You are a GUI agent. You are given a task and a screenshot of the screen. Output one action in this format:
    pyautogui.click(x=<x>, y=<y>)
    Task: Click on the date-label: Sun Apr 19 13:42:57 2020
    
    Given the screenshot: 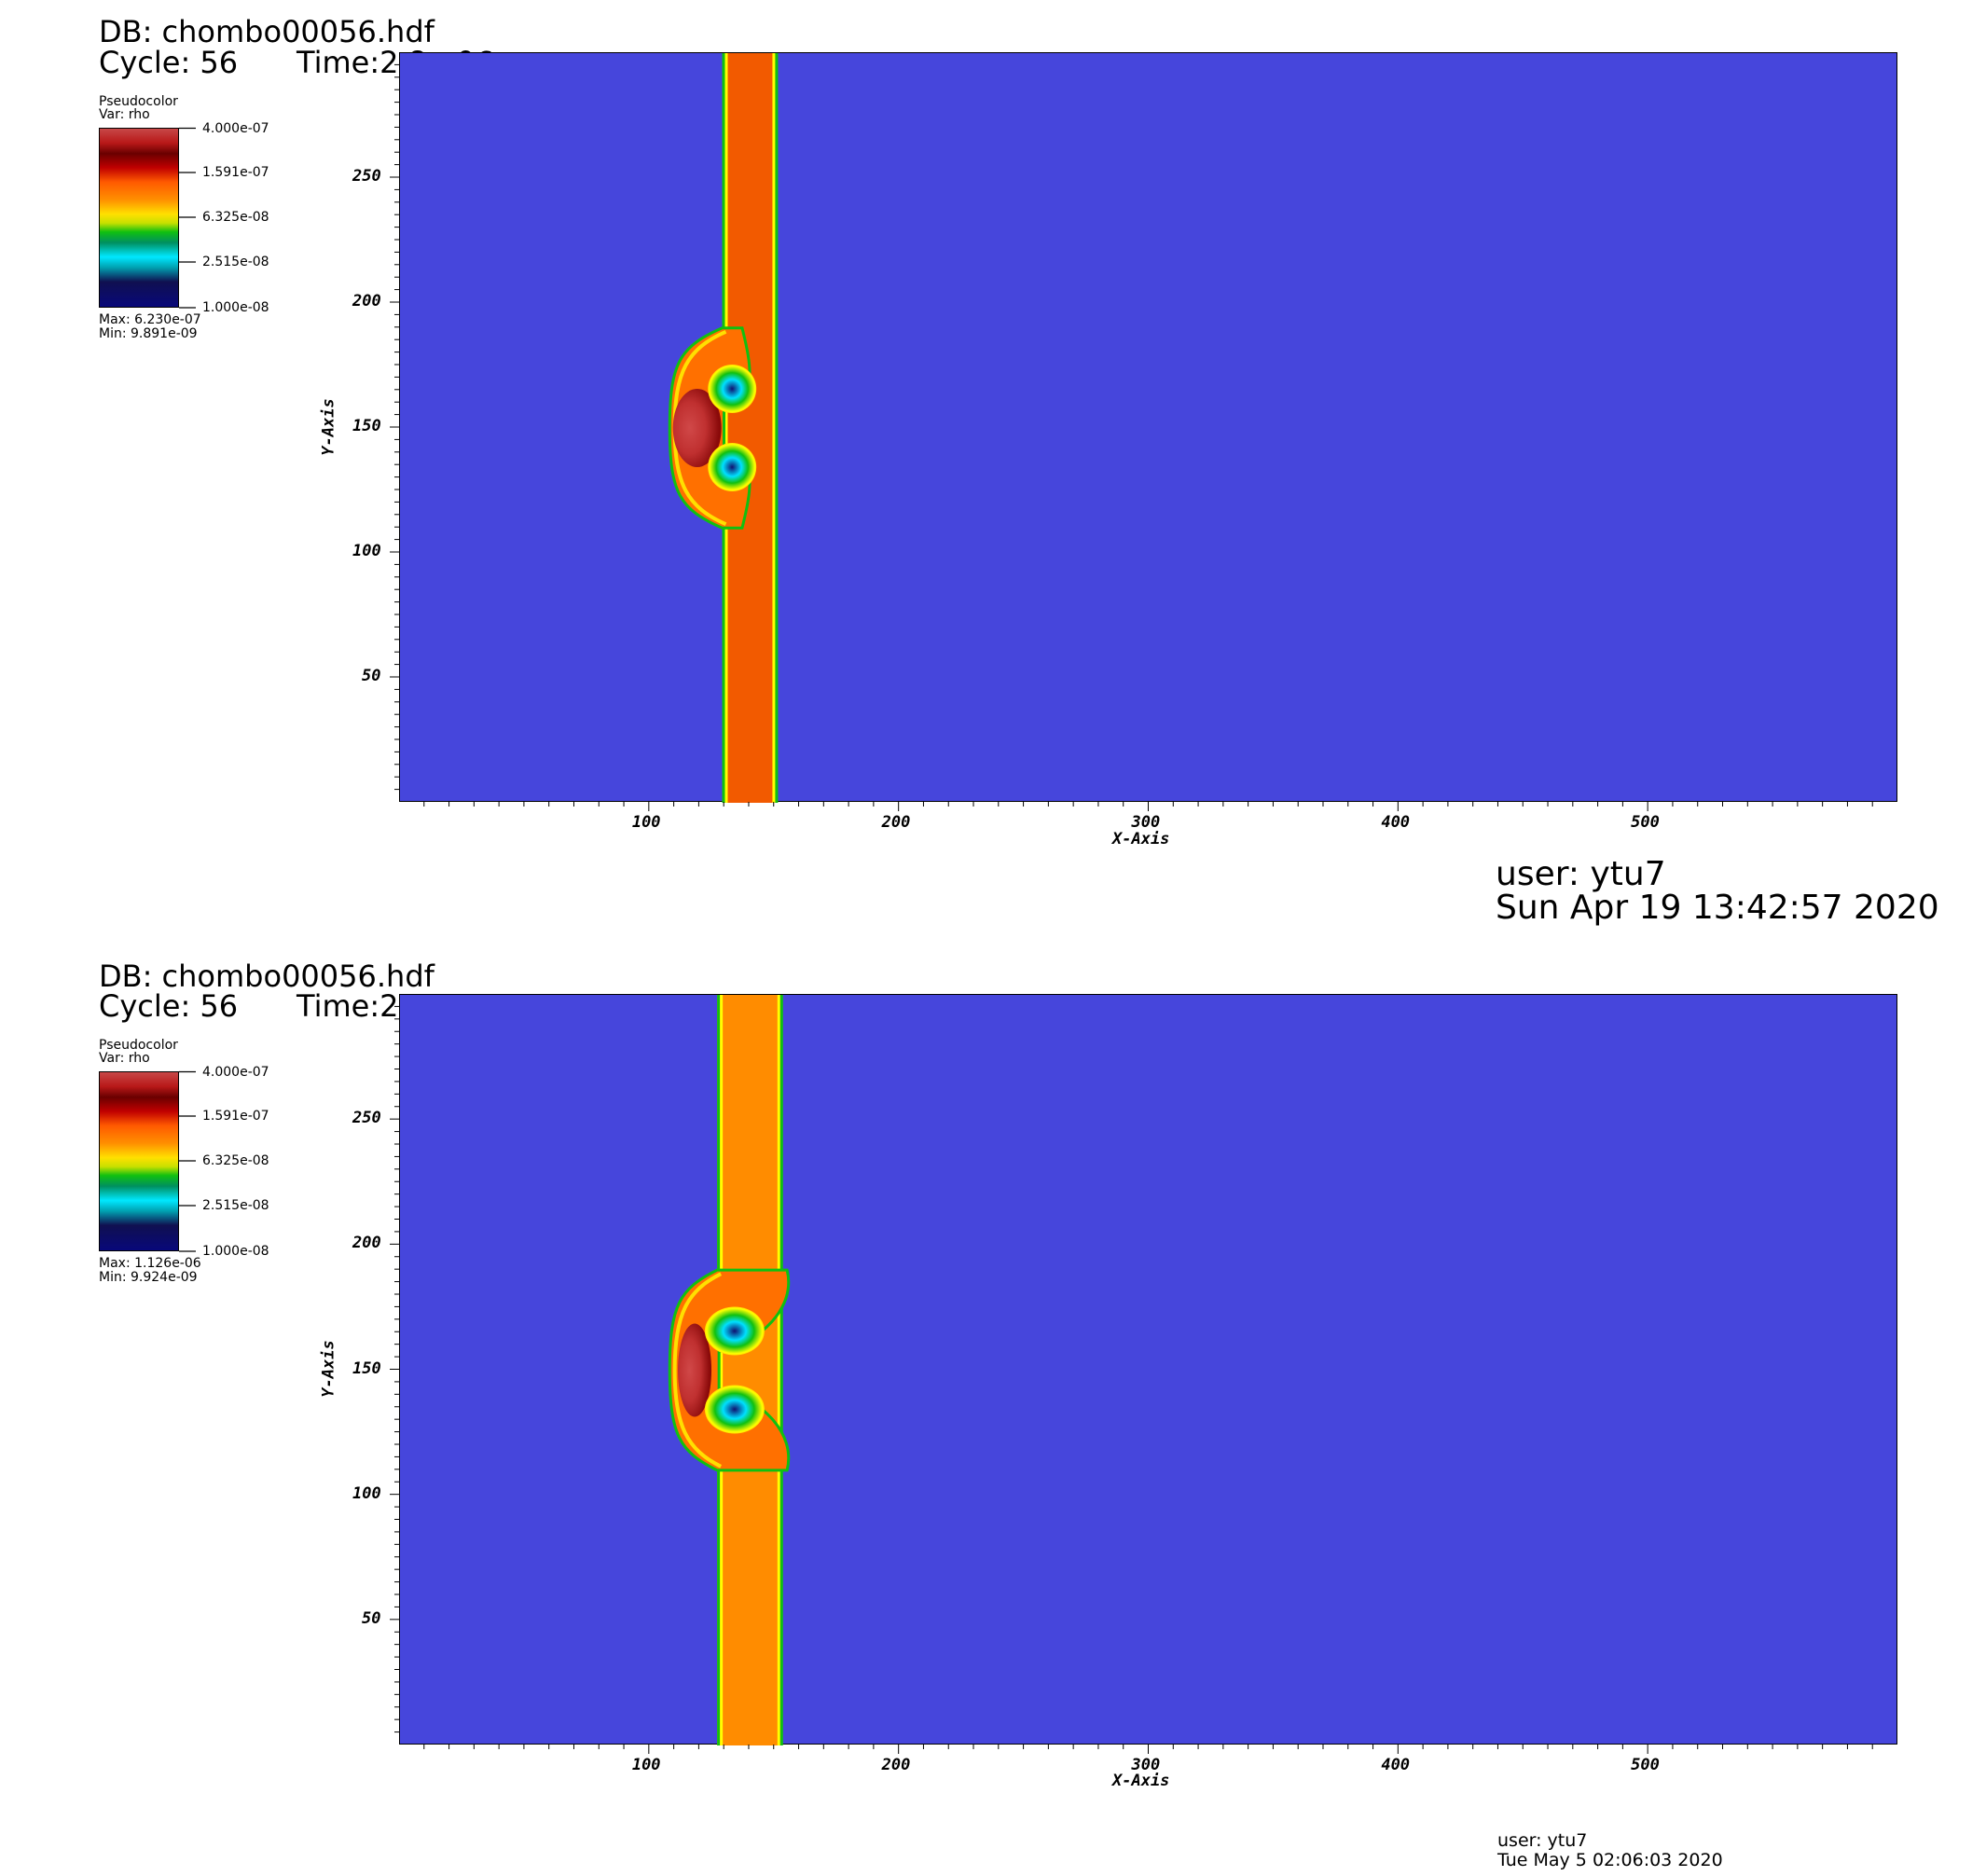 What is the action you would take?
    pyautogui.click(x=1717, y=908)
    